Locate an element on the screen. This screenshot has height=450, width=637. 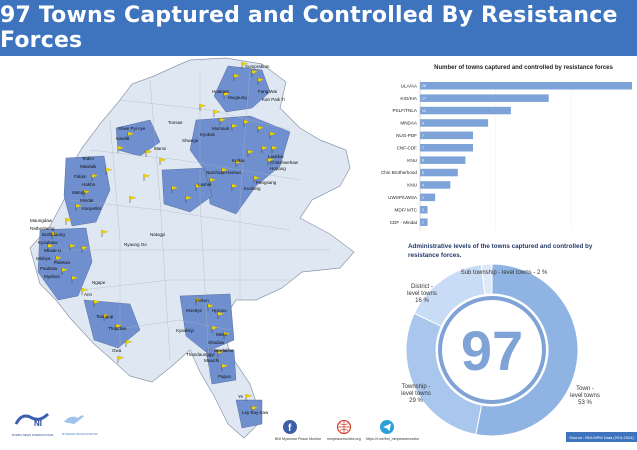
town-label: Thandaunggyi is located at coordinates (200, 354).